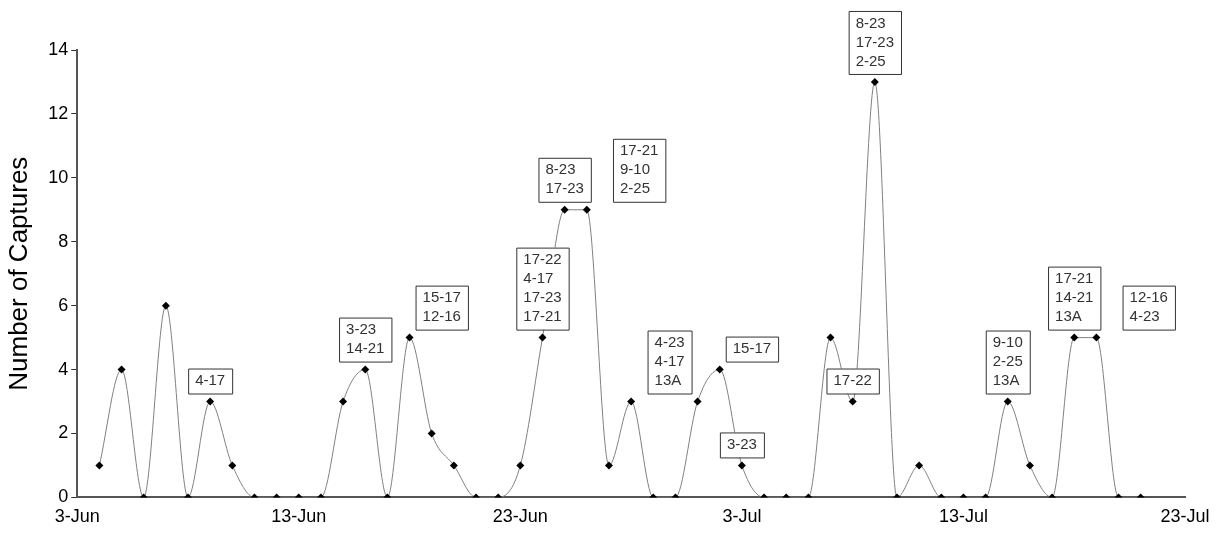 Image resolution: width=1225 pixels, height=535 pixels. Describe the element at coordinates (63, 368) in the screenshot. I see `y-tick-label: 4` at that location.